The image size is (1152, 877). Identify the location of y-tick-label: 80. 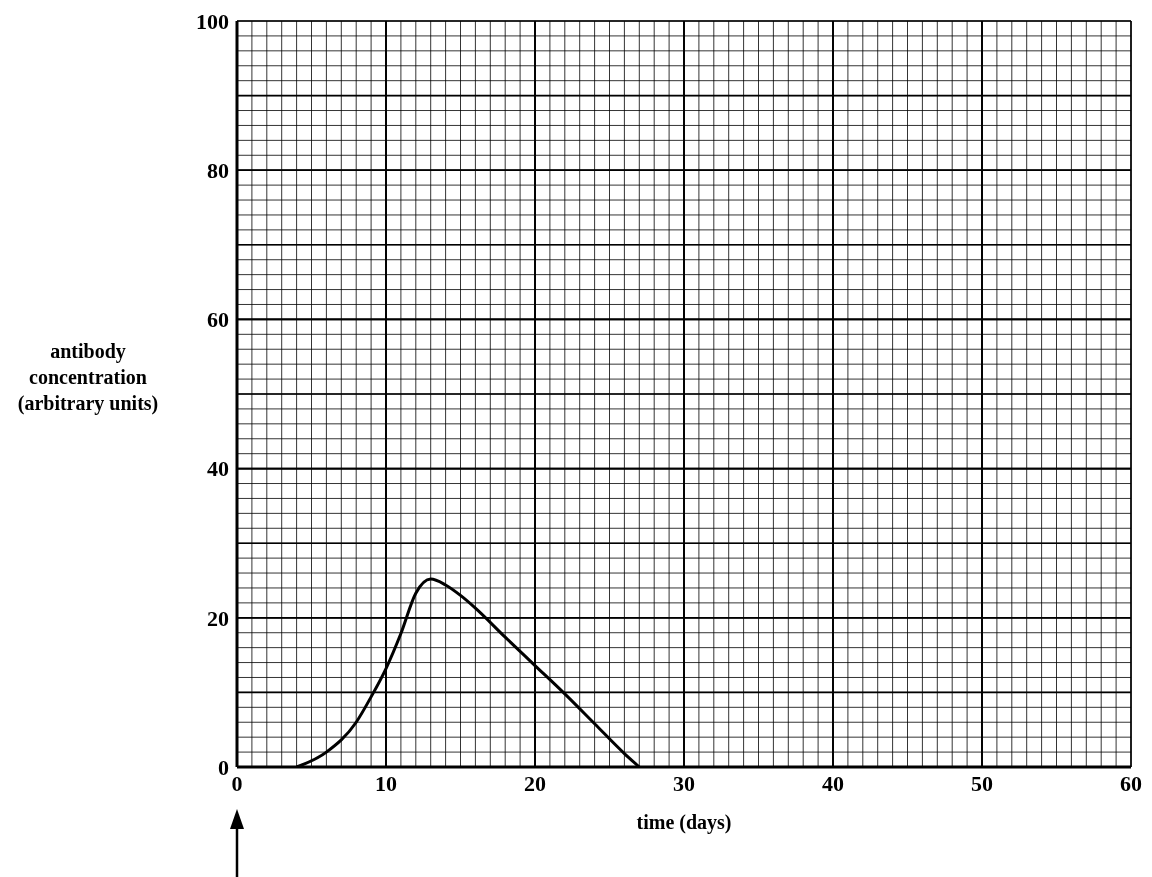
(218, 171).